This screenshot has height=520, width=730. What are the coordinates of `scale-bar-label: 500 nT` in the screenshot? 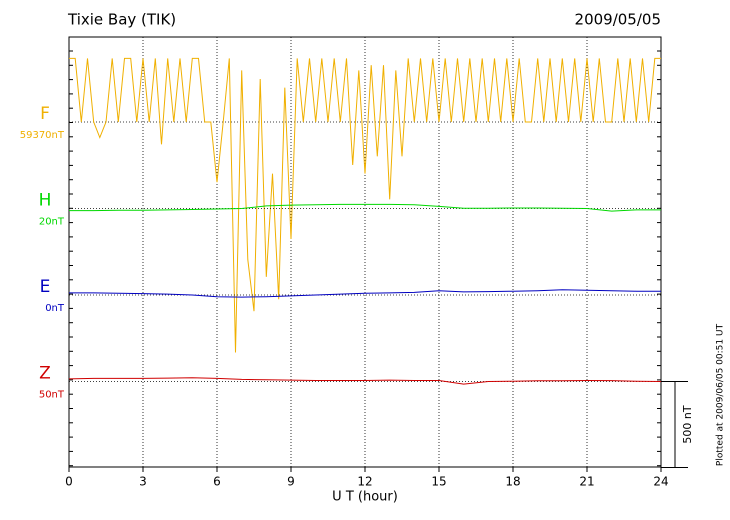 It's located at (687, 424).